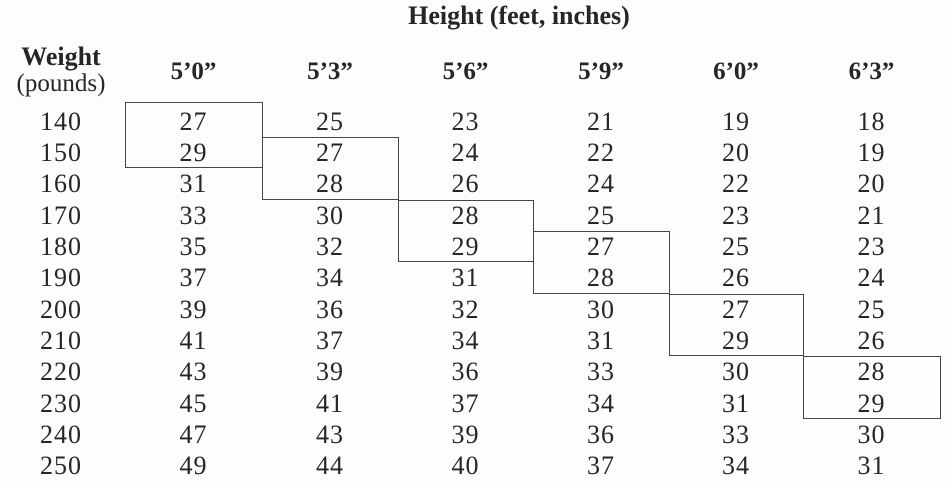 This screenshot has width=950, height=482. I want to click on height-column-header: 6’0”, so click(736, 71).